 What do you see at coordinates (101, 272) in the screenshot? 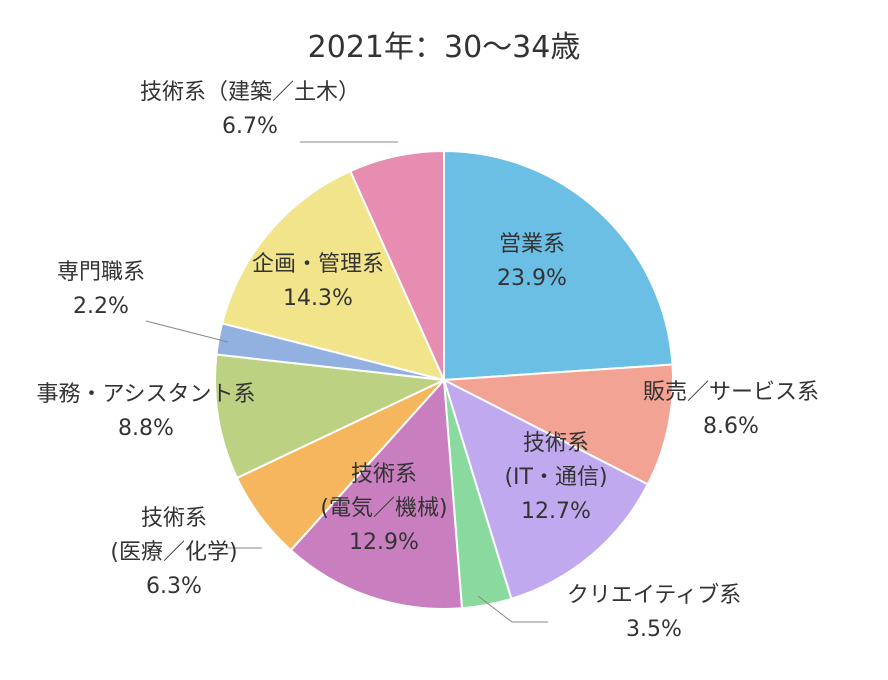
I see `slice-category-label-7-0: 専門職系` at bounding box center [101, 272].